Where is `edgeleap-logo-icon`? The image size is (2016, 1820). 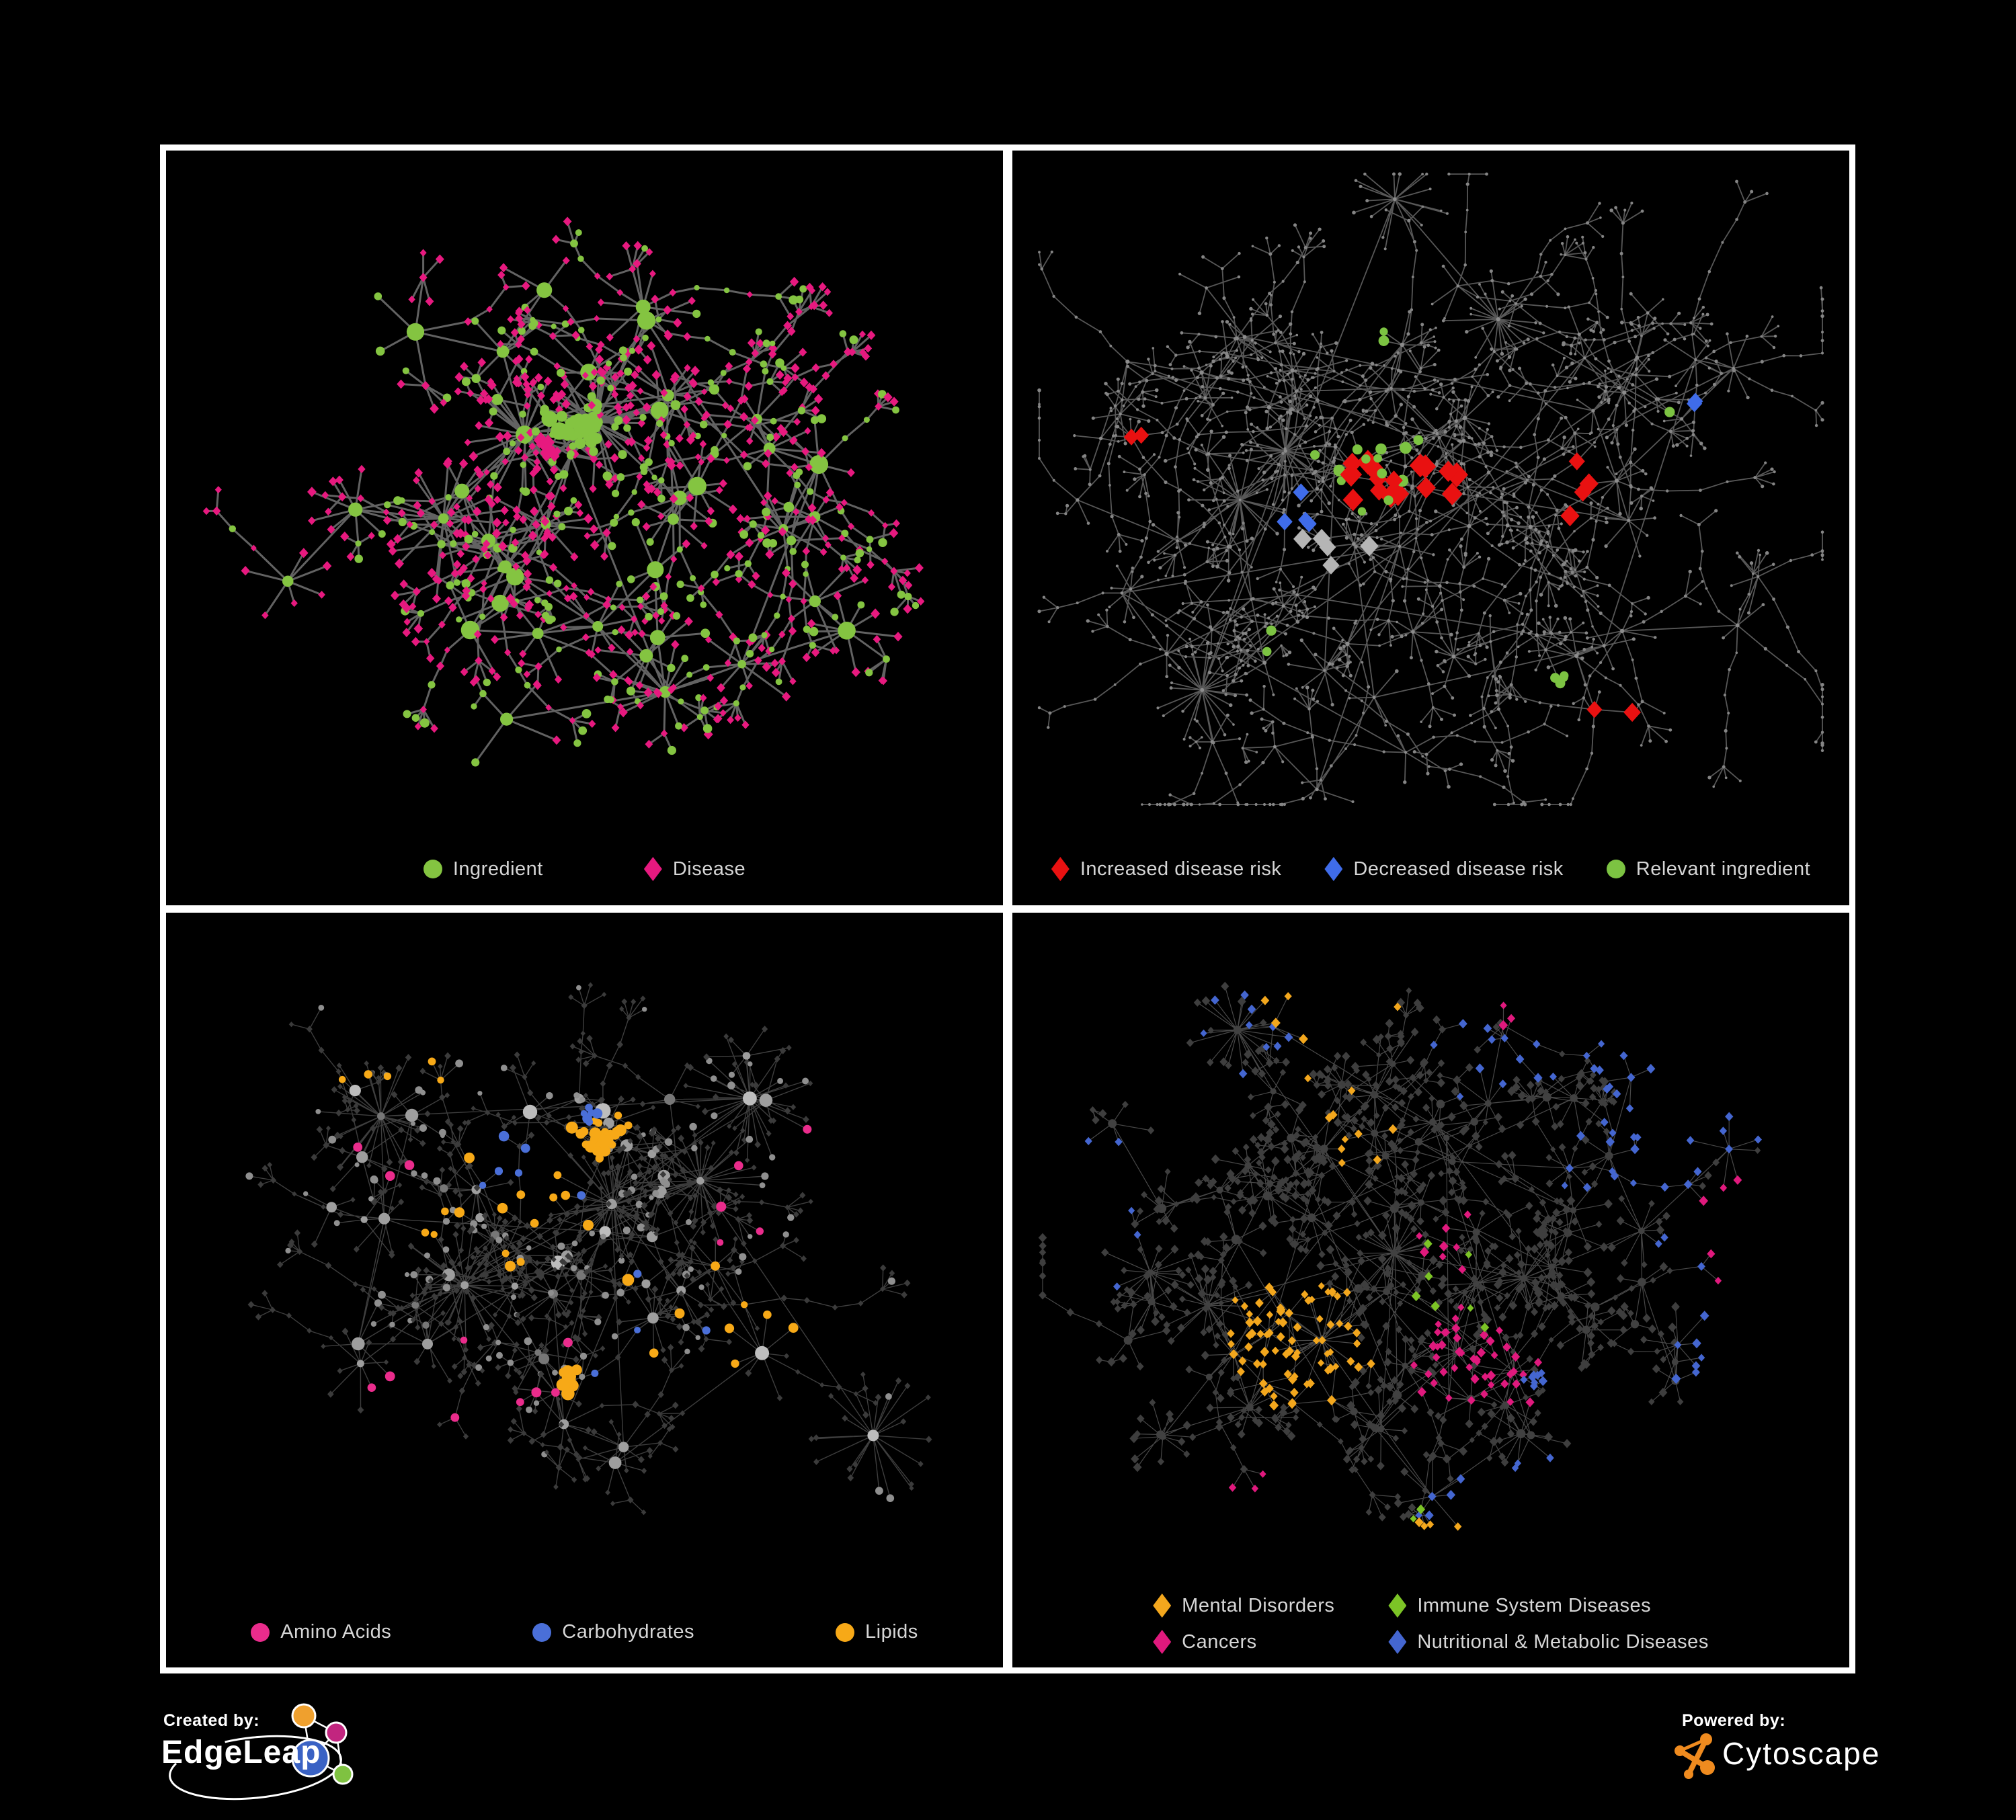 edgeleap-logo-icon is located at coordinates (261, 1752).